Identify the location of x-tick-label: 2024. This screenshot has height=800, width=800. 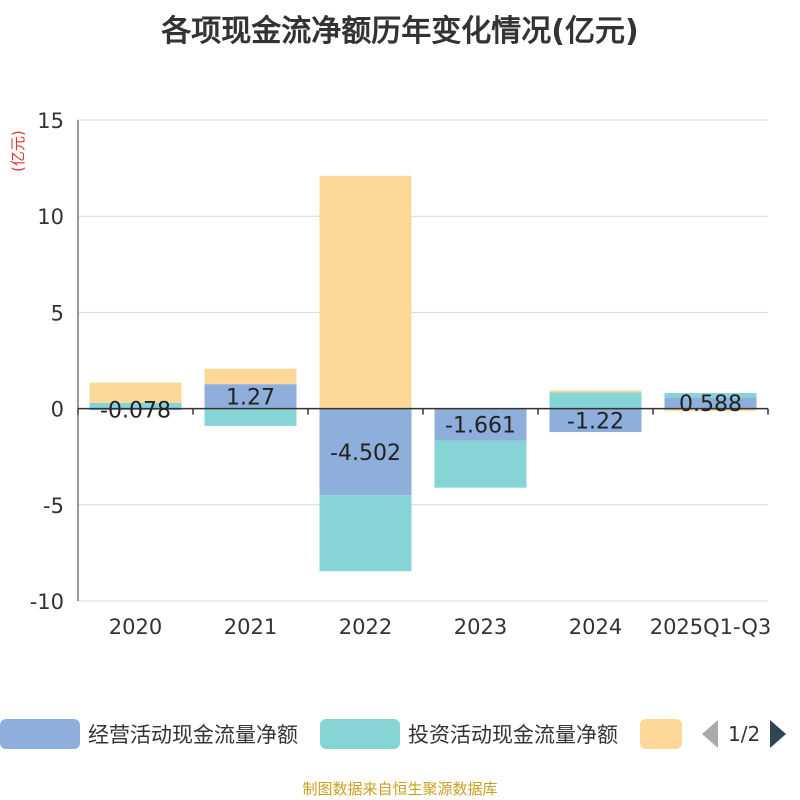
(595, 627).